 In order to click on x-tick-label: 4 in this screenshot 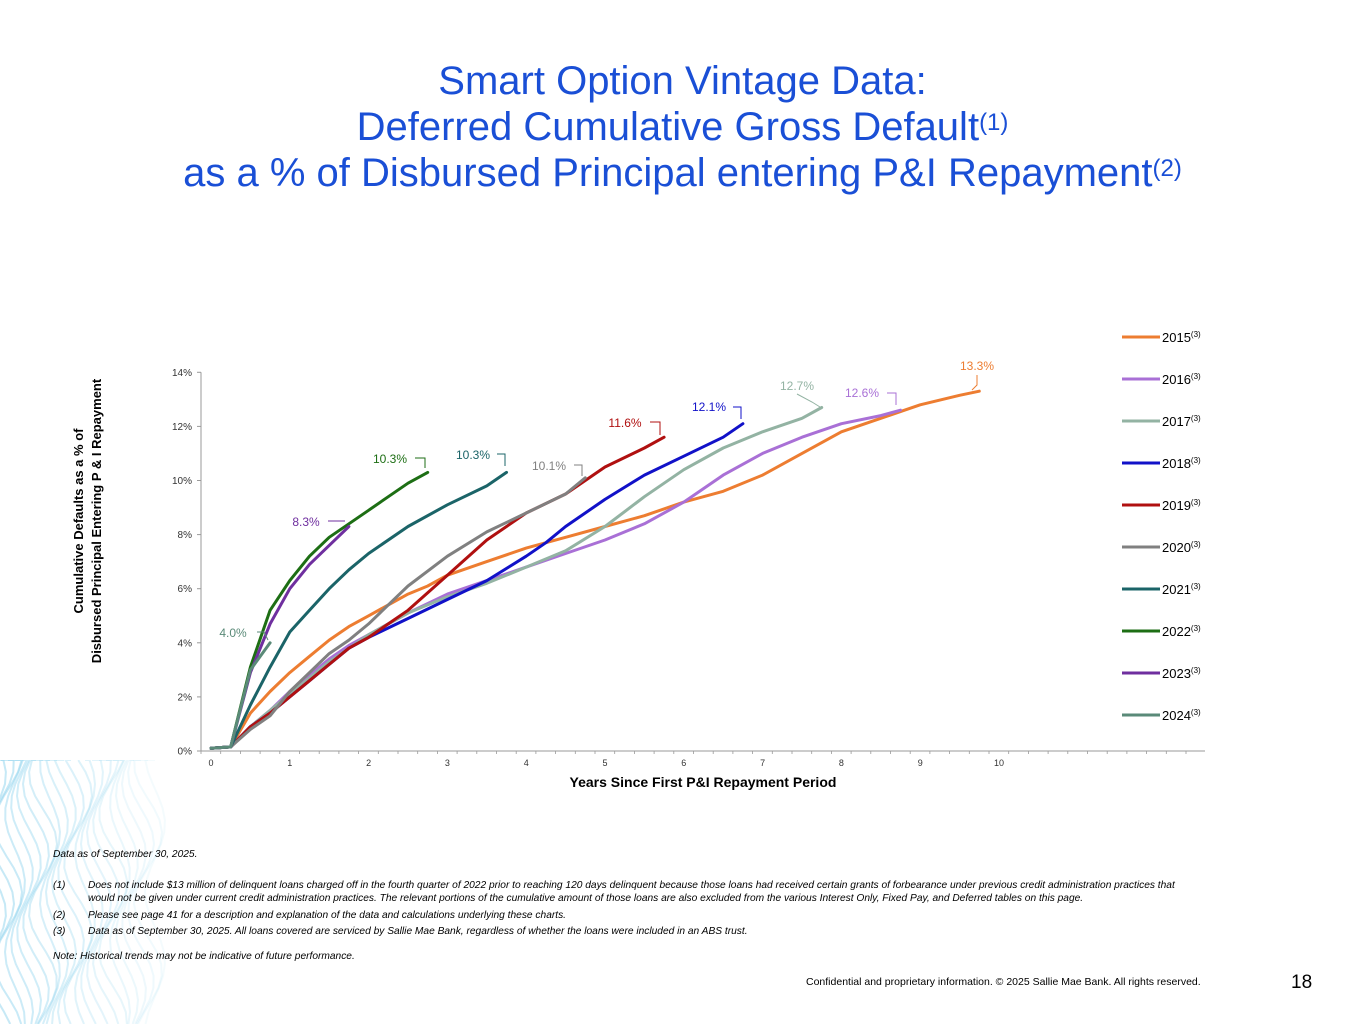, I will do `click(526, 763)`.